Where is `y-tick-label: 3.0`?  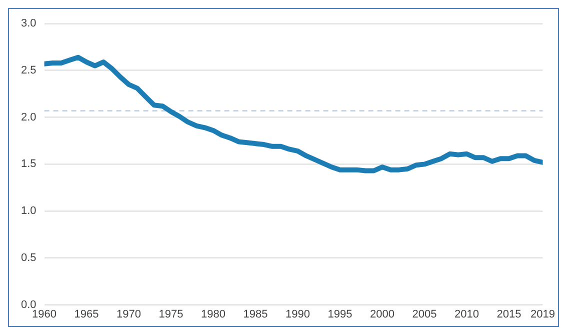 y-tick-label: 3.0 is located at coordinates (28, 24).